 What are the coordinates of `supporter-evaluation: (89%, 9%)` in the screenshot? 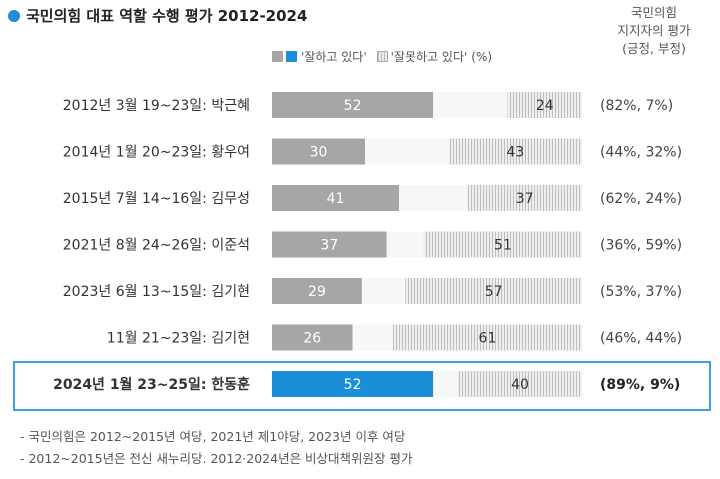 It's located at (640, 385).